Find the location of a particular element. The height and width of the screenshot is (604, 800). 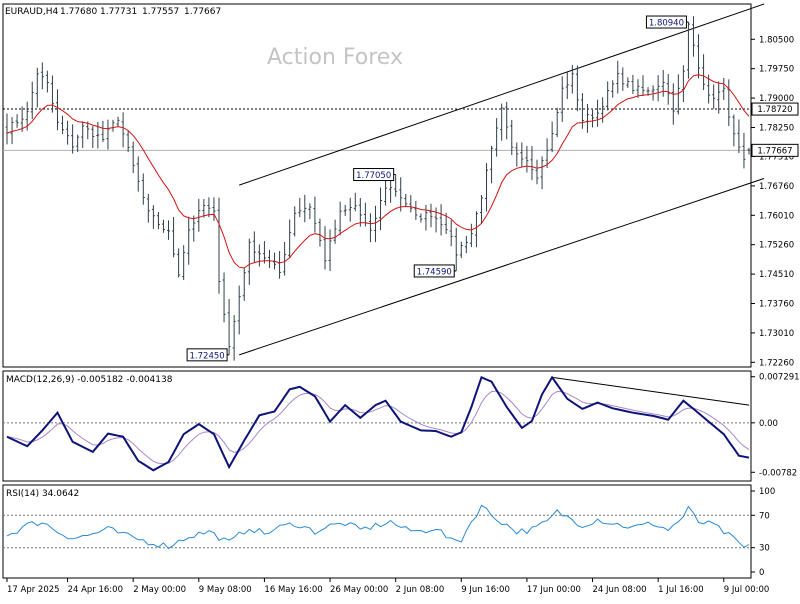

macd-tick-label: 0.007291 is located at coordinates (779, 378).